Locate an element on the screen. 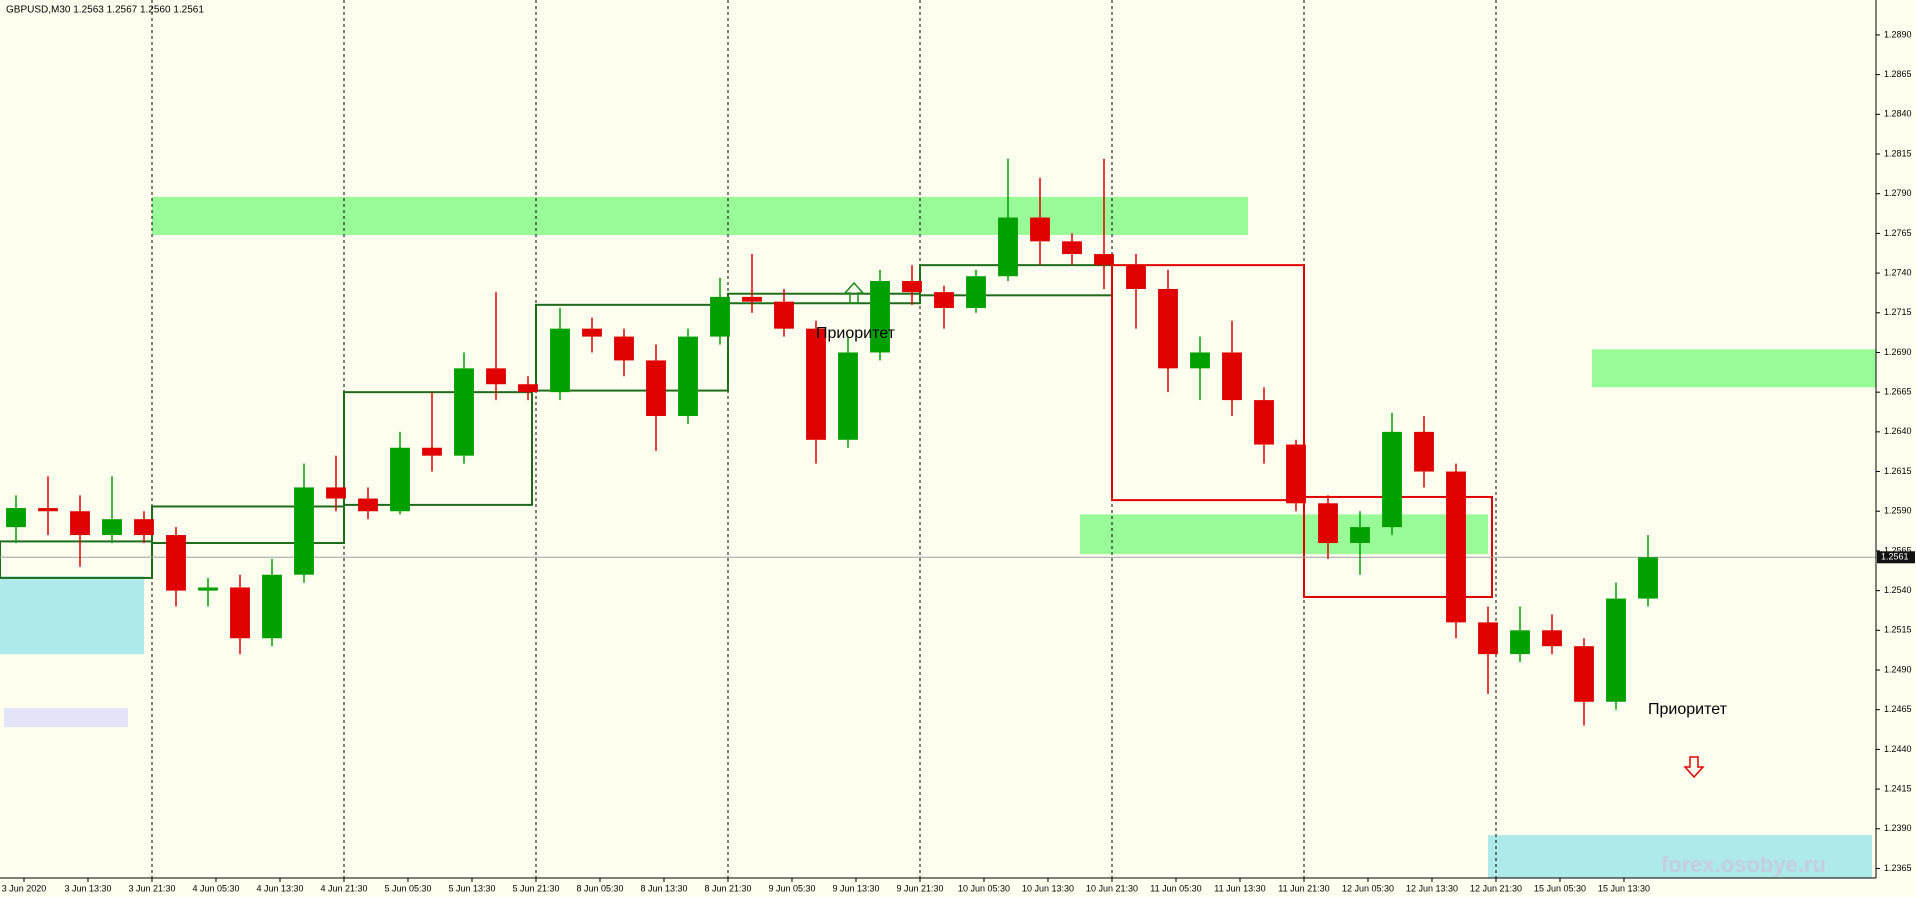  y-tick-label: 1.2840 is located at coordinates (1898, 114).